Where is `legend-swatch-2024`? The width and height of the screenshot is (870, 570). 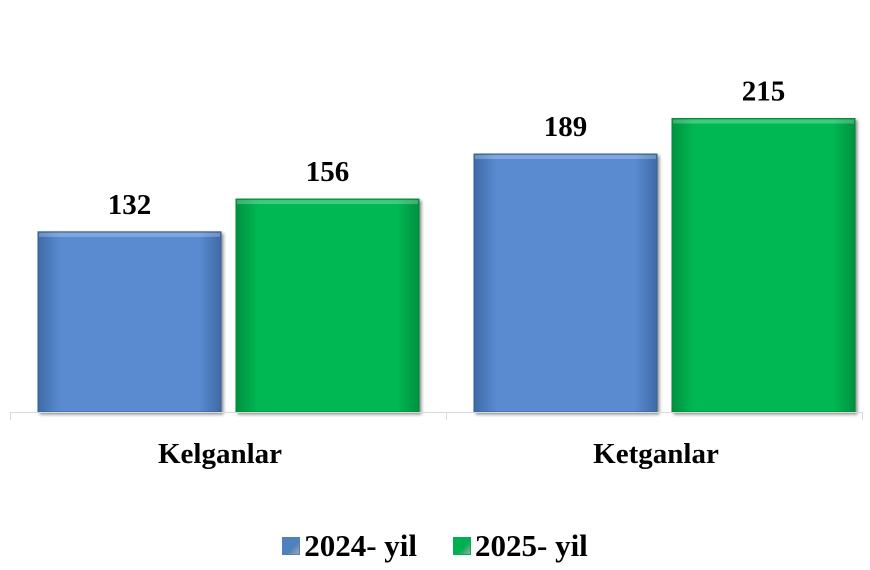
legend-swatch-2024 is located at coordinates (291, 545).